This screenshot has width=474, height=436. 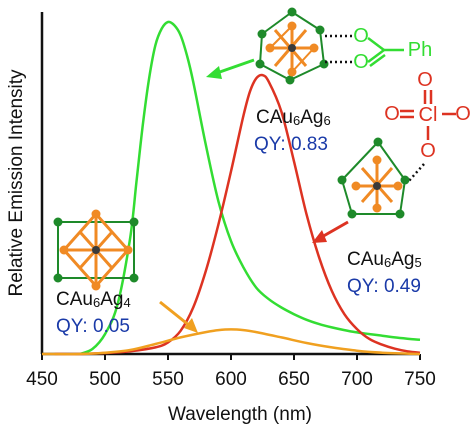 What do you see at coordinates (416, 173) in the screenshot?
I see `coordination-bond` at bounding box center [416, 173].